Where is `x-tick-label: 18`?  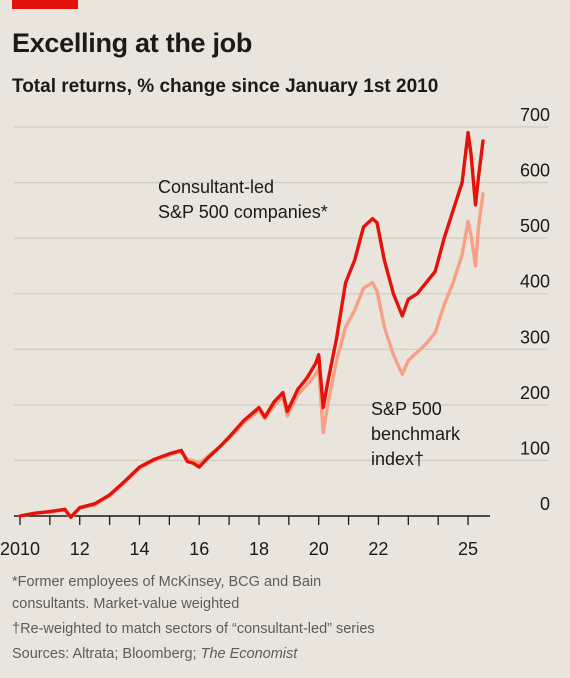
x-tick-label: 18 is located at coordinates (259, 549).